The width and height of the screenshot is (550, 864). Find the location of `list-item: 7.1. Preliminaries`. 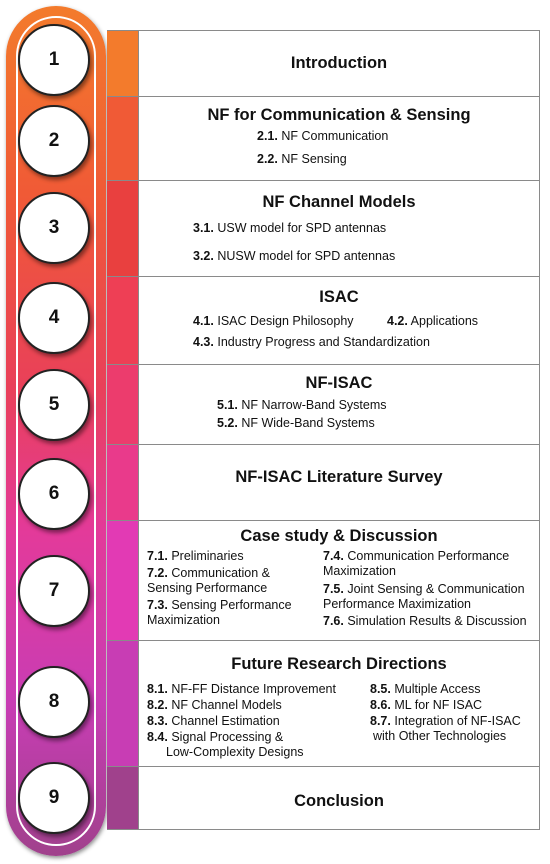

list-item: 7.1. Preliminaries is located at coordinates (195, 556).